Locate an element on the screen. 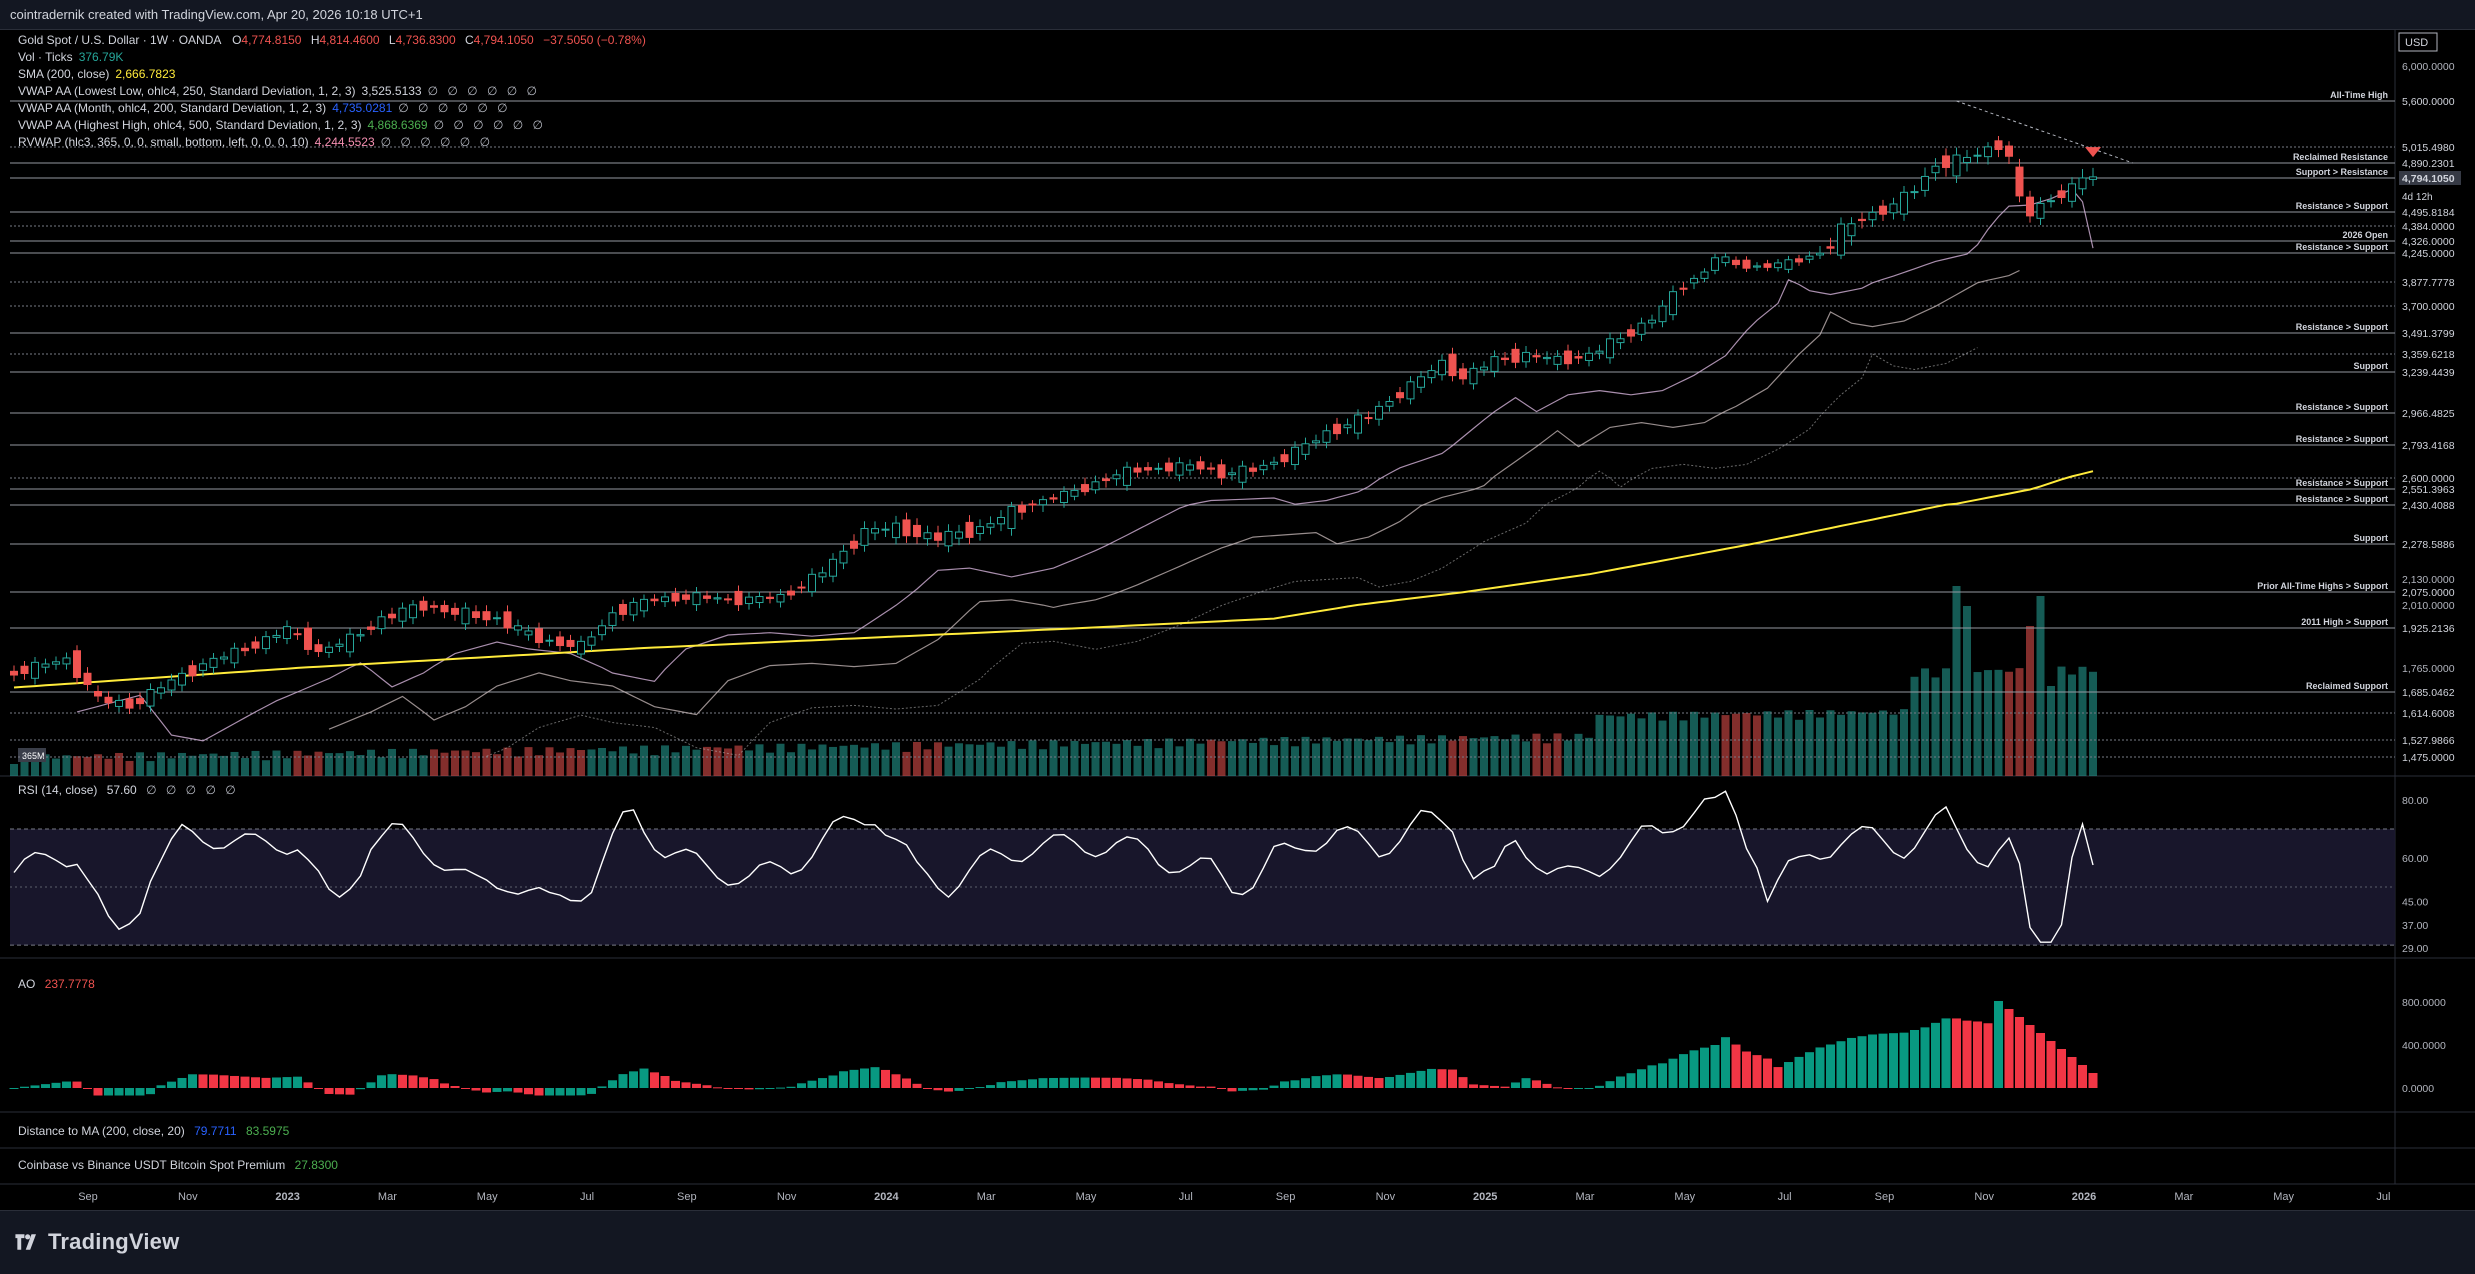 The height and width of the screenshot is (1274, 2475). legend-close-label: C is located at coordinates (469, 40).